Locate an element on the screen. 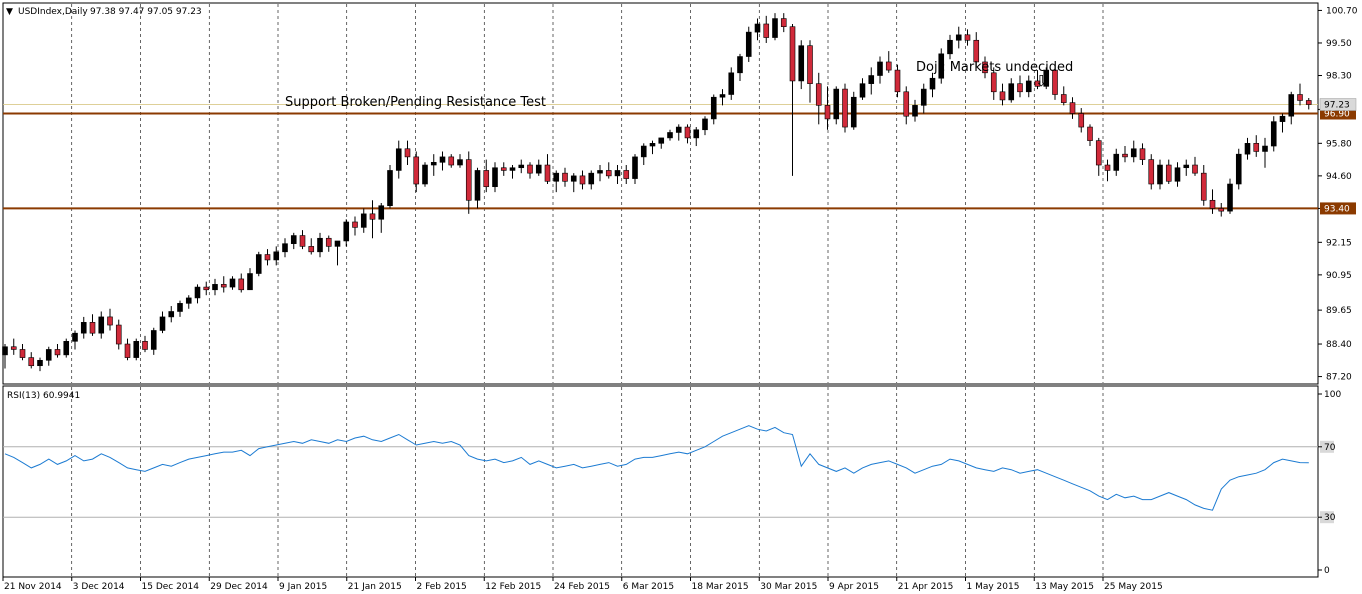 The image size is (1362, 594). date-tick-label: 3 Dec 2014 is located at coordinates (99, 587).